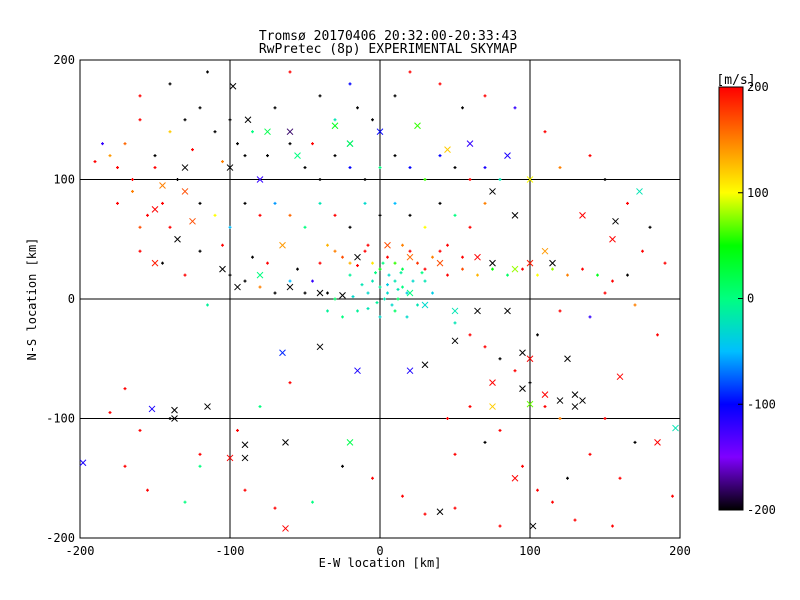 The width and height of the screenshot is (800, 600). Describe the element at coordinates (379, 551) in the screenshot. I see `x-tick-label: 0` at that location.